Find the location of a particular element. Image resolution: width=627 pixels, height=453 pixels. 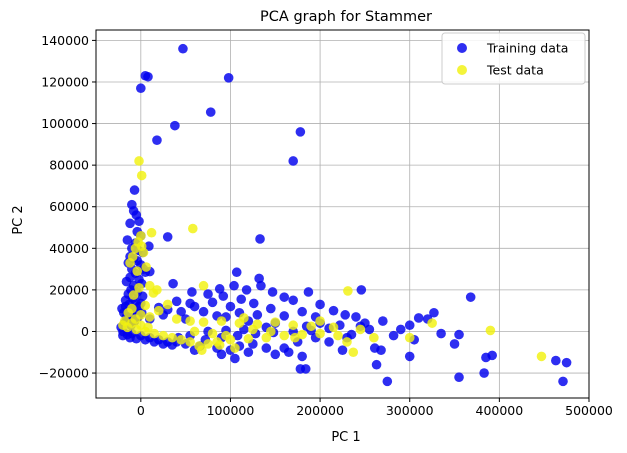

x-tick-label: 0 is located at coordinates (141, 410).